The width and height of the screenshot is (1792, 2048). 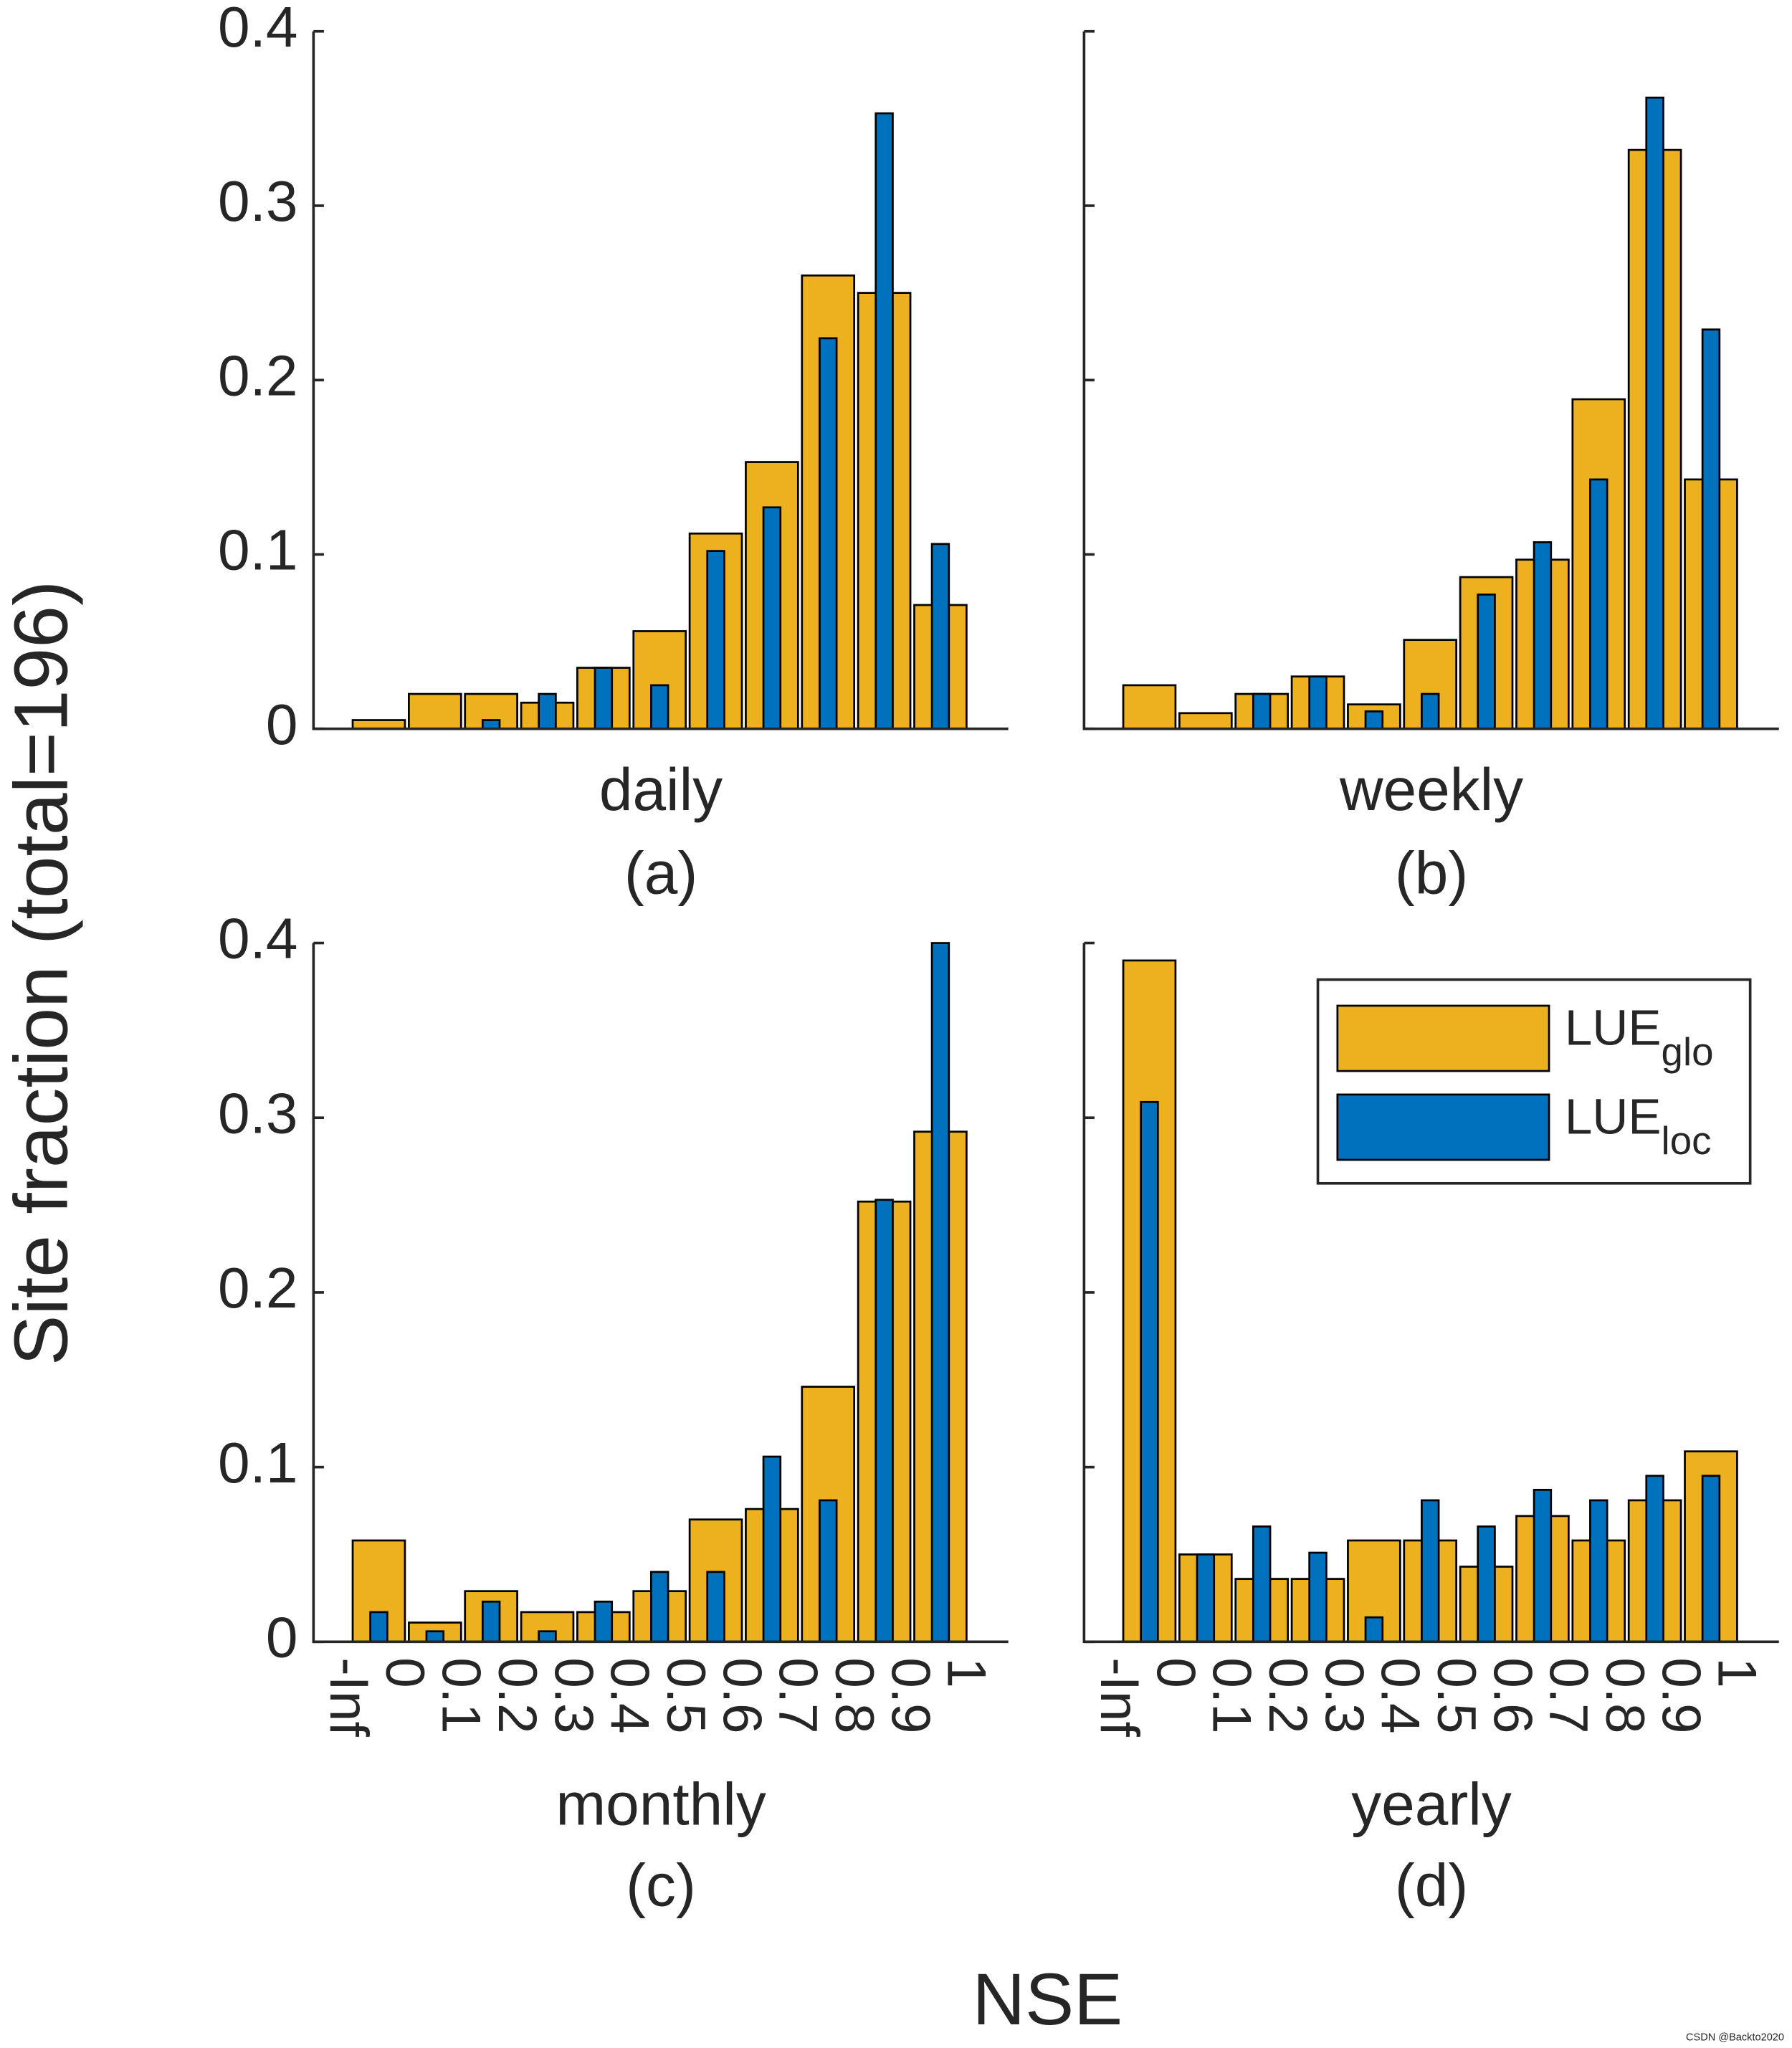 I want to click on legend-label: LUEloc, so click(x=1639, y=1126).